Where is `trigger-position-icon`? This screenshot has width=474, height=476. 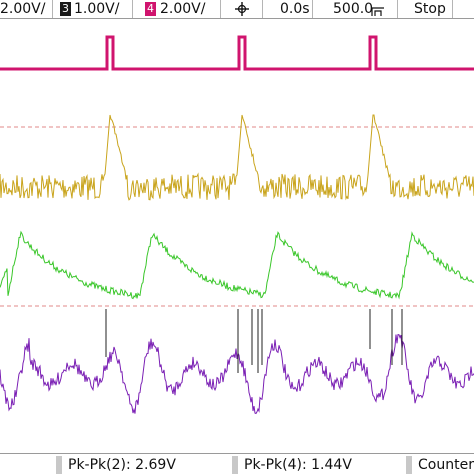
trigger-position-icon is located at coordinates (242, 9).